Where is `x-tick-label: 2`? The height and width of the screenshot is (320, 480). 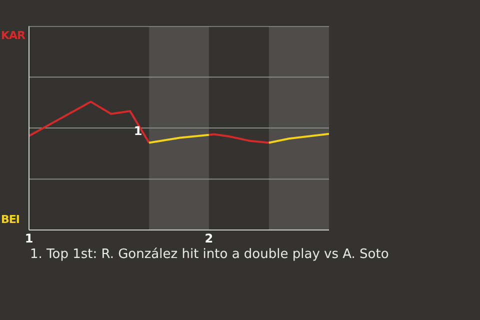
x-tick-label: 2 is located at coordinates (209, 239).